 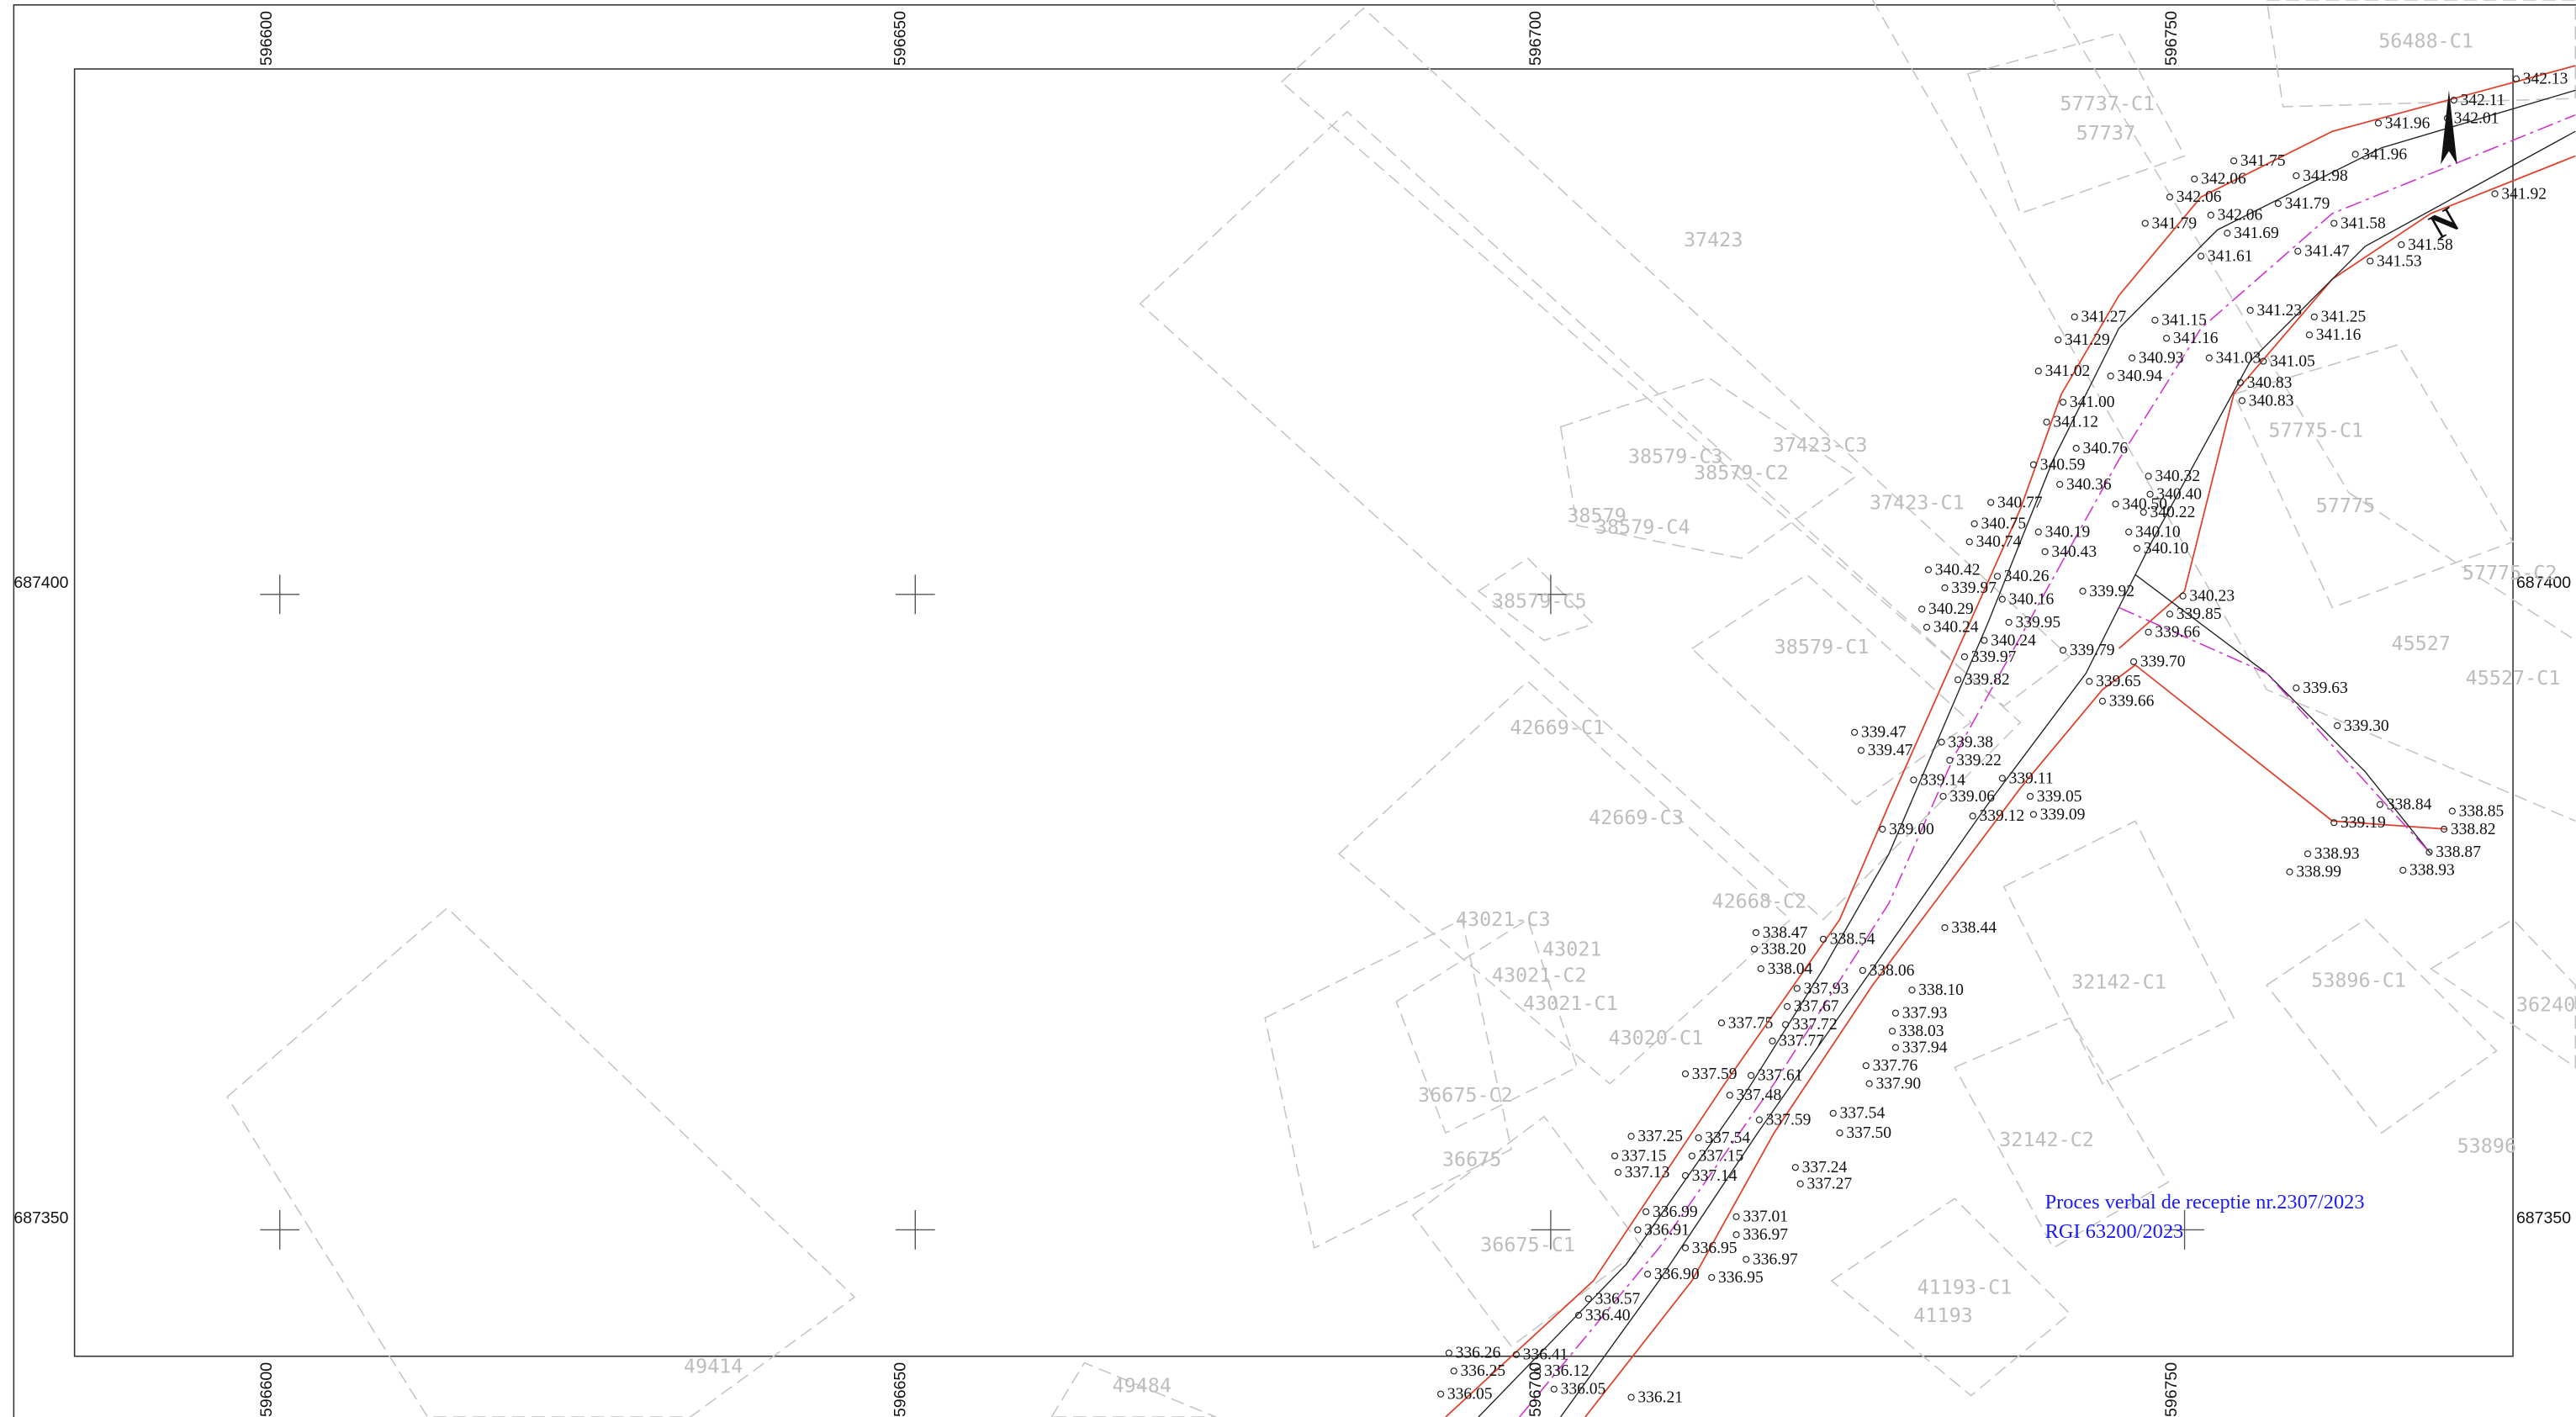 I want to click on elevation-label: 341.92, so click(x=2524, y=194).